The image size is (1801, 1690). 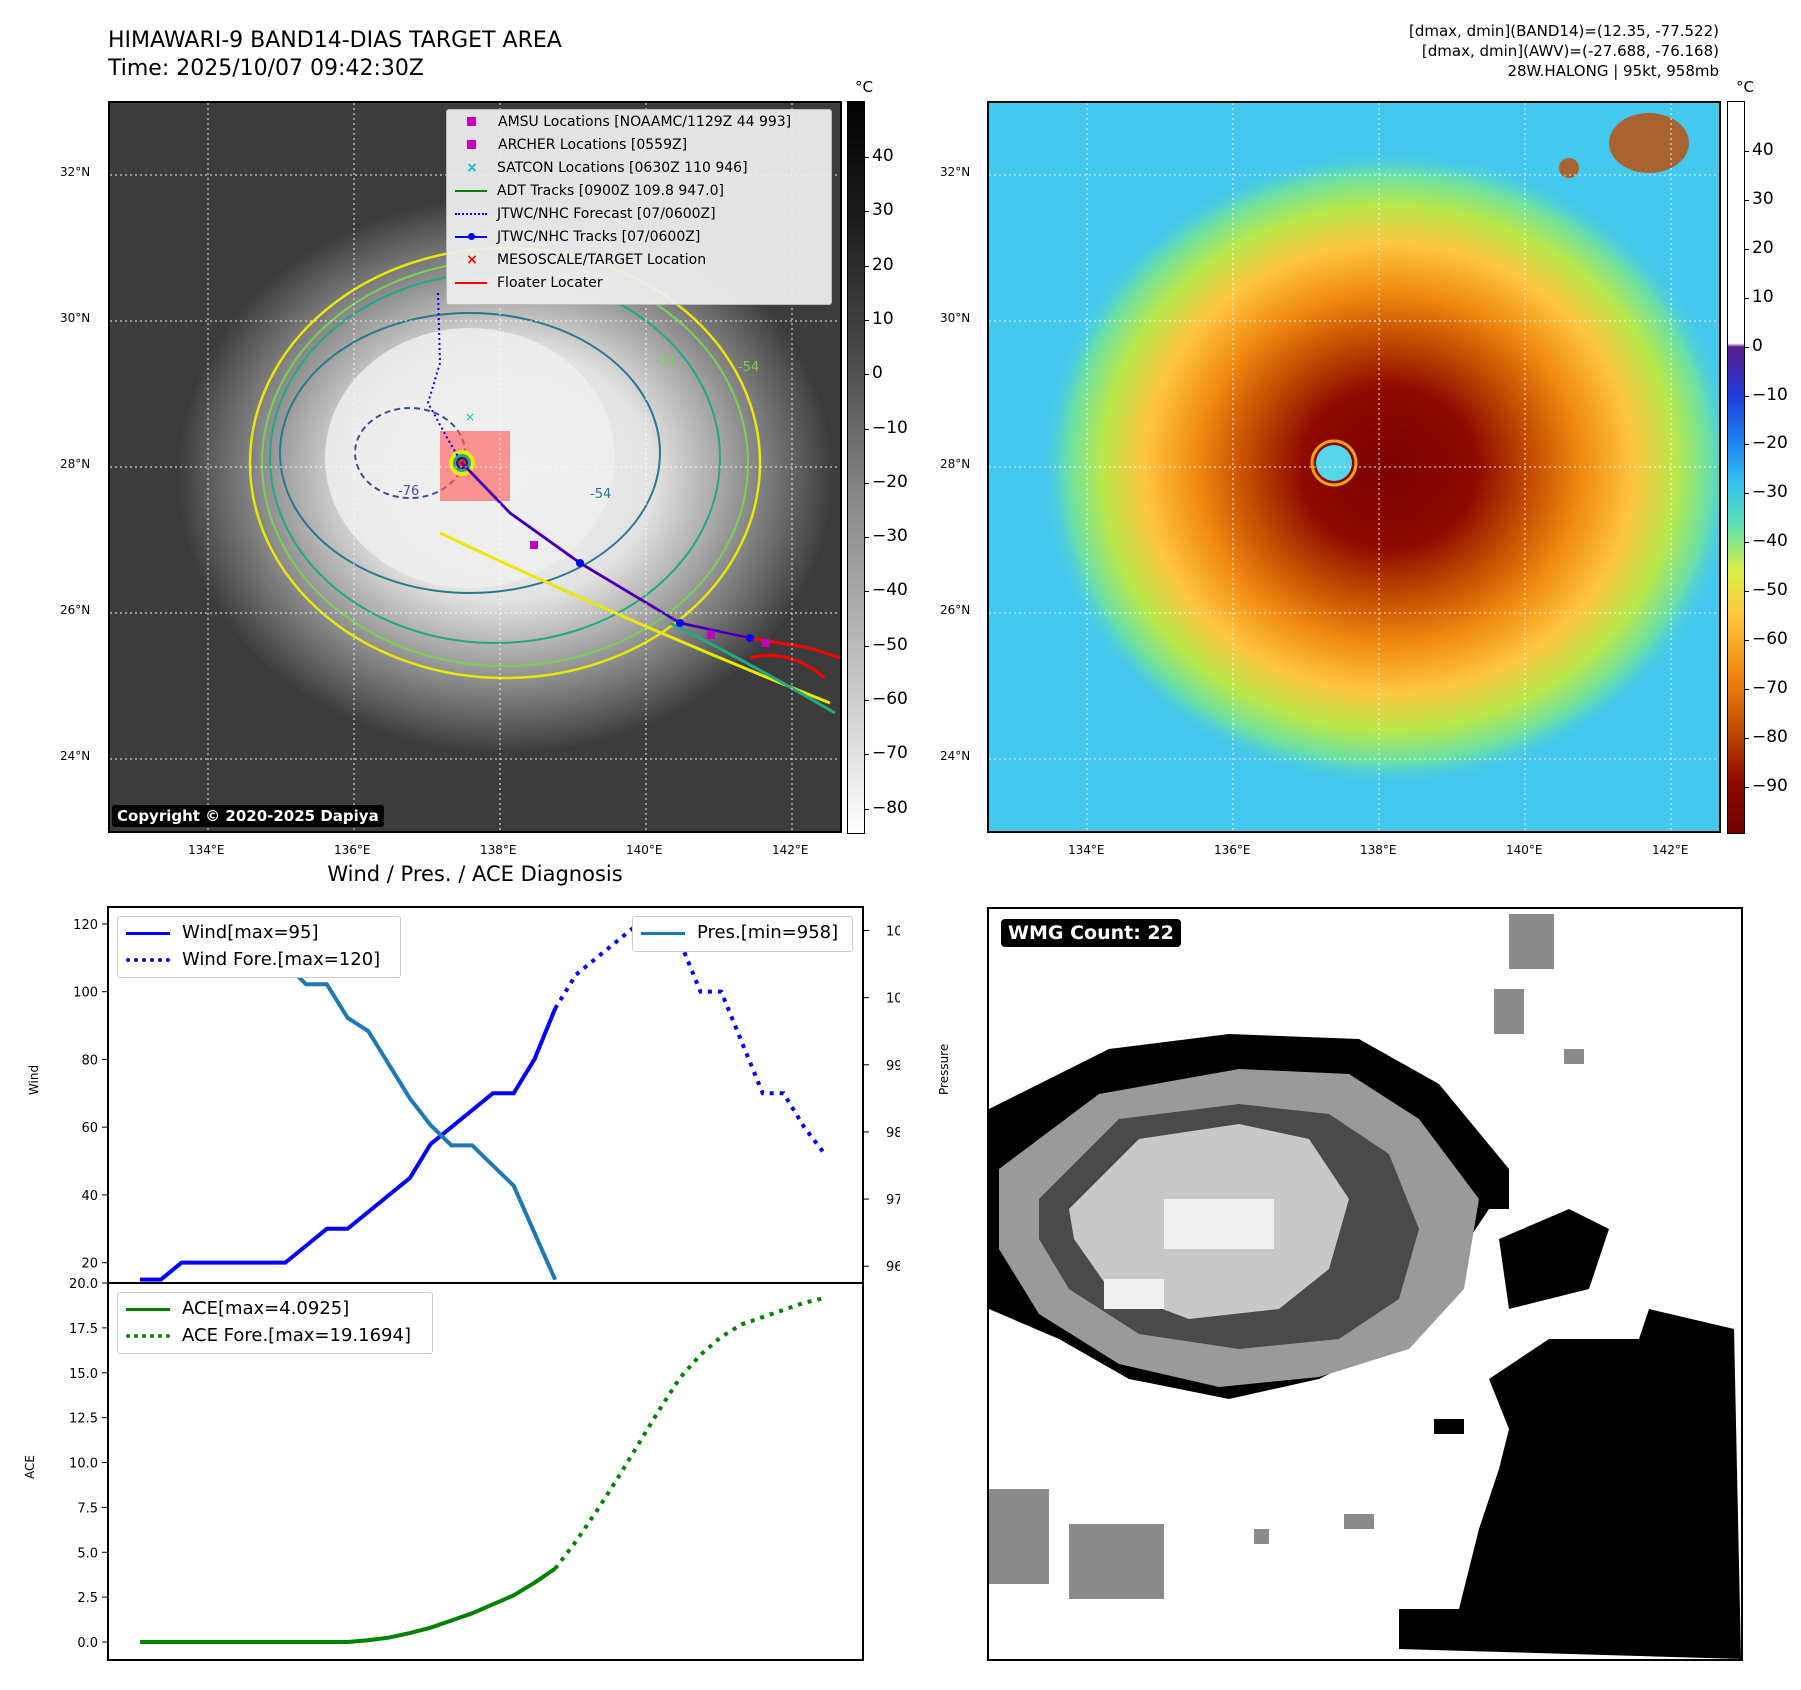 What do you see at coordinates (1378, 850) in the screenshot?
I see `awv-lon-tick: 138°E` at bounding box center [1378, 850].